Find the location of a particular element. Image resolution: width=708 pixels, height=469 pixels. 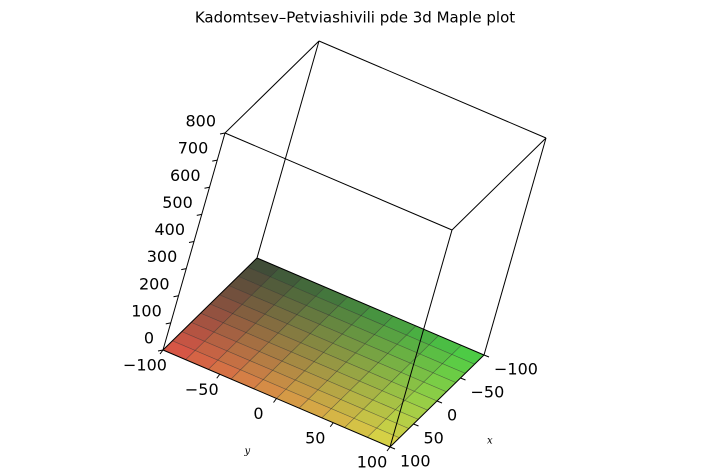

x-axis-label: x is located at coordinates (490, 441).